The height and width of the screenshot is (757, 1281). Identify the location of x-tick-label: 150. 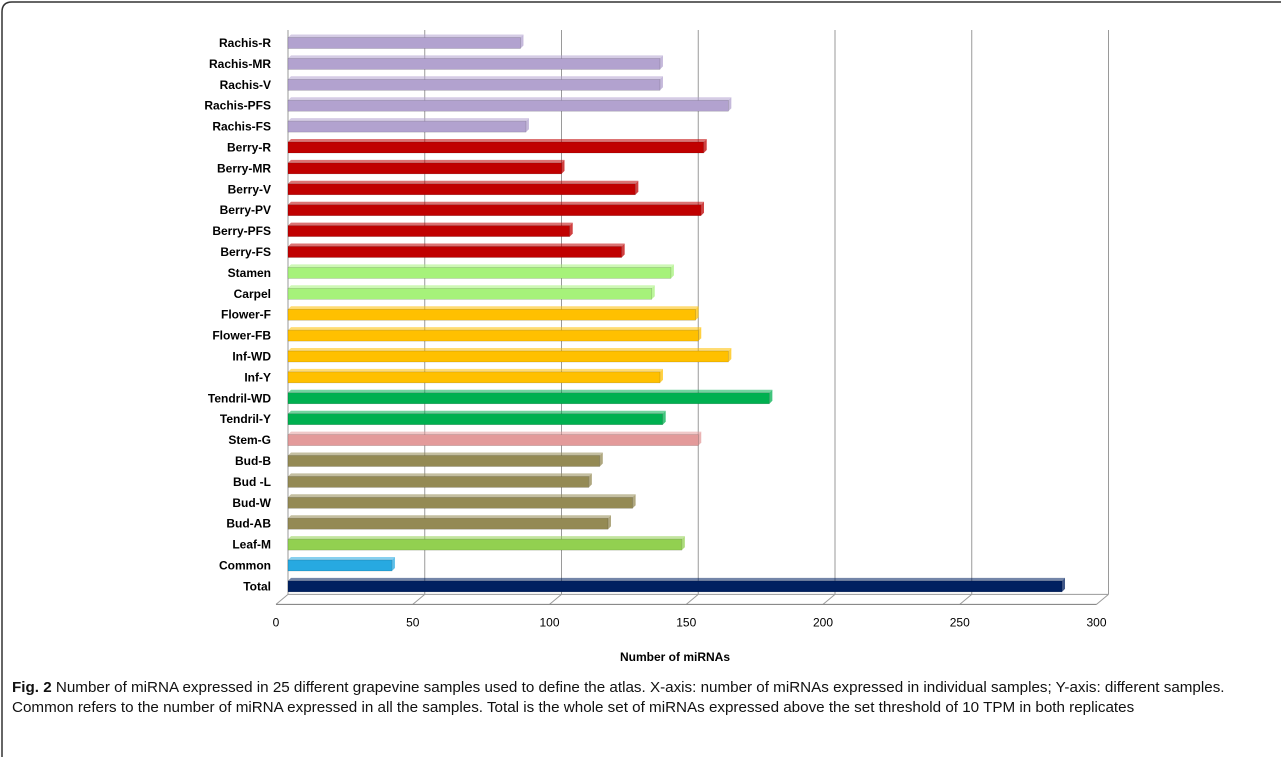
(686, 622).